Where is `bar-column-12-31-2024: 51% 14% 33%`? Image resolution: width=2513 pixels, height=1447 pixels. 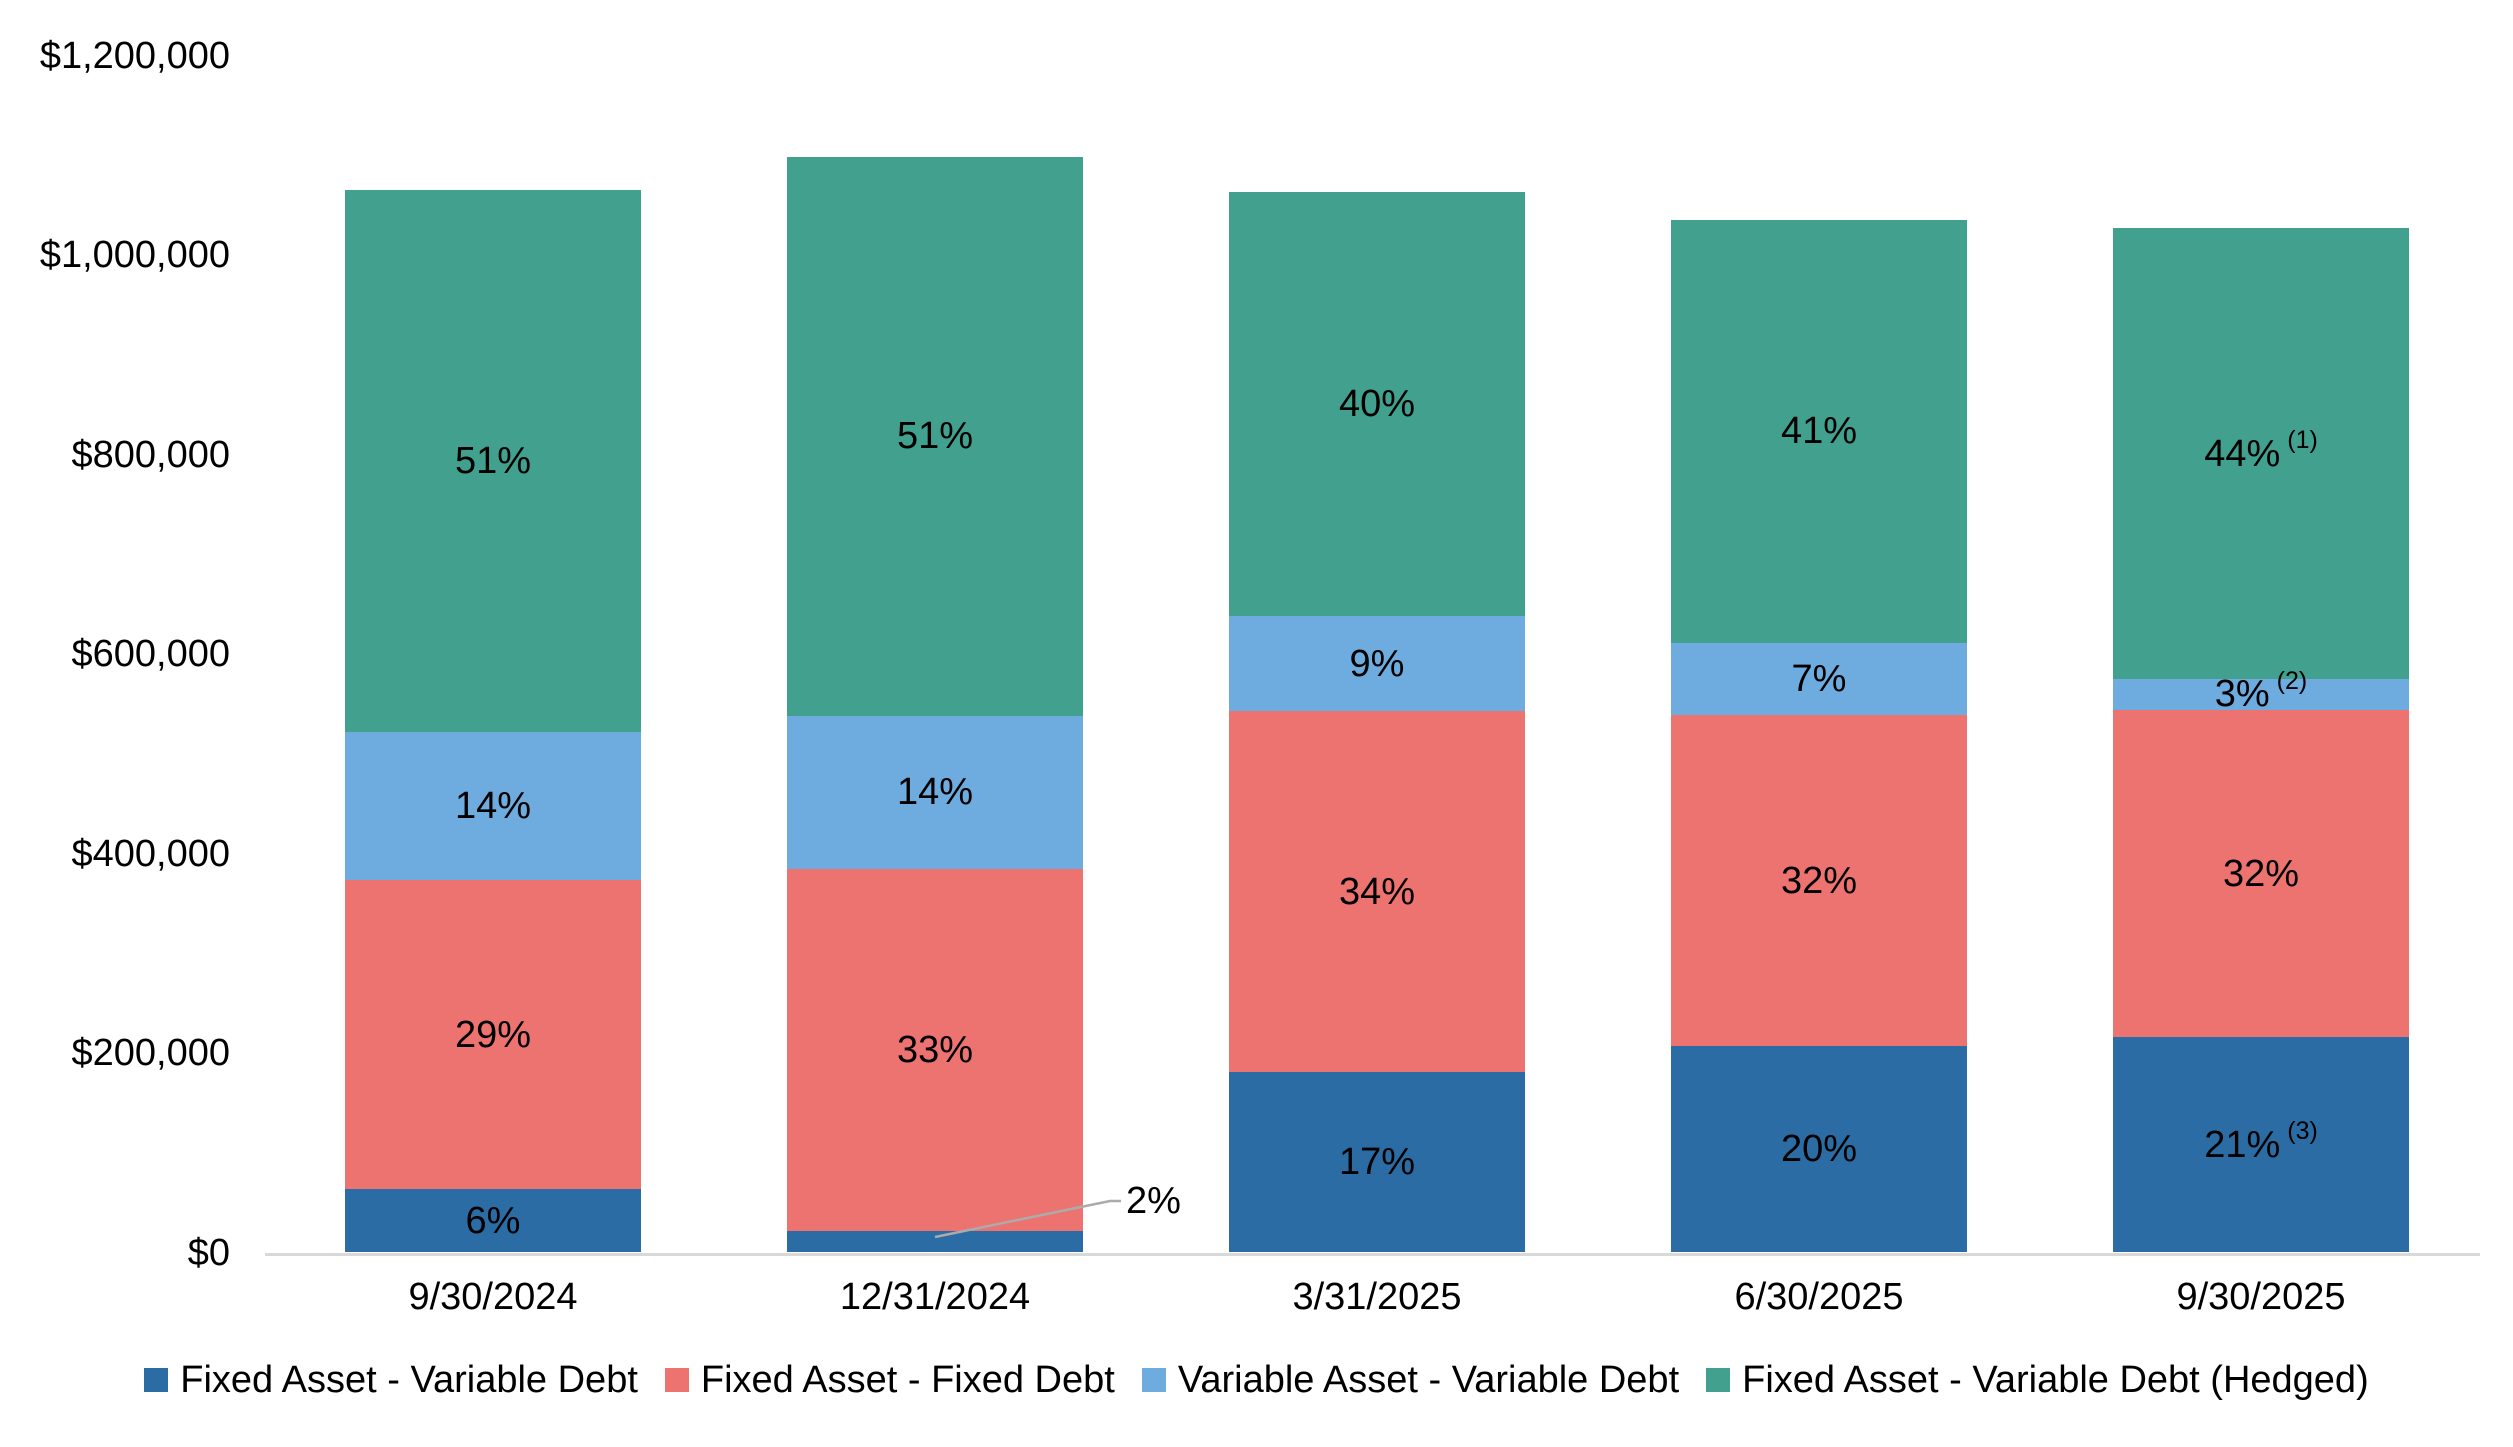 bar-column-12-31-2024: 51% 14% 33% is located at coordinates (935, 704).